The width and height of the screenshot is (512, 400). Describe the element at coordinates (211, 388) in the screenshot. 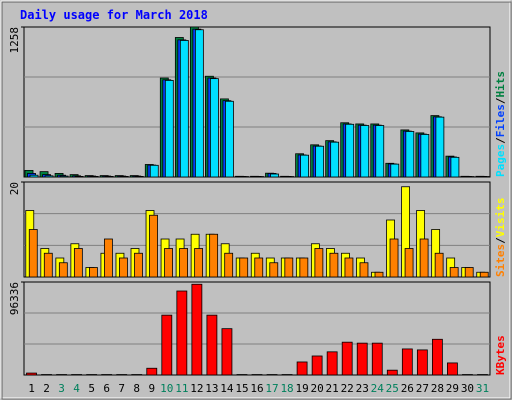

I see `x-tick-label: 13` at that location.